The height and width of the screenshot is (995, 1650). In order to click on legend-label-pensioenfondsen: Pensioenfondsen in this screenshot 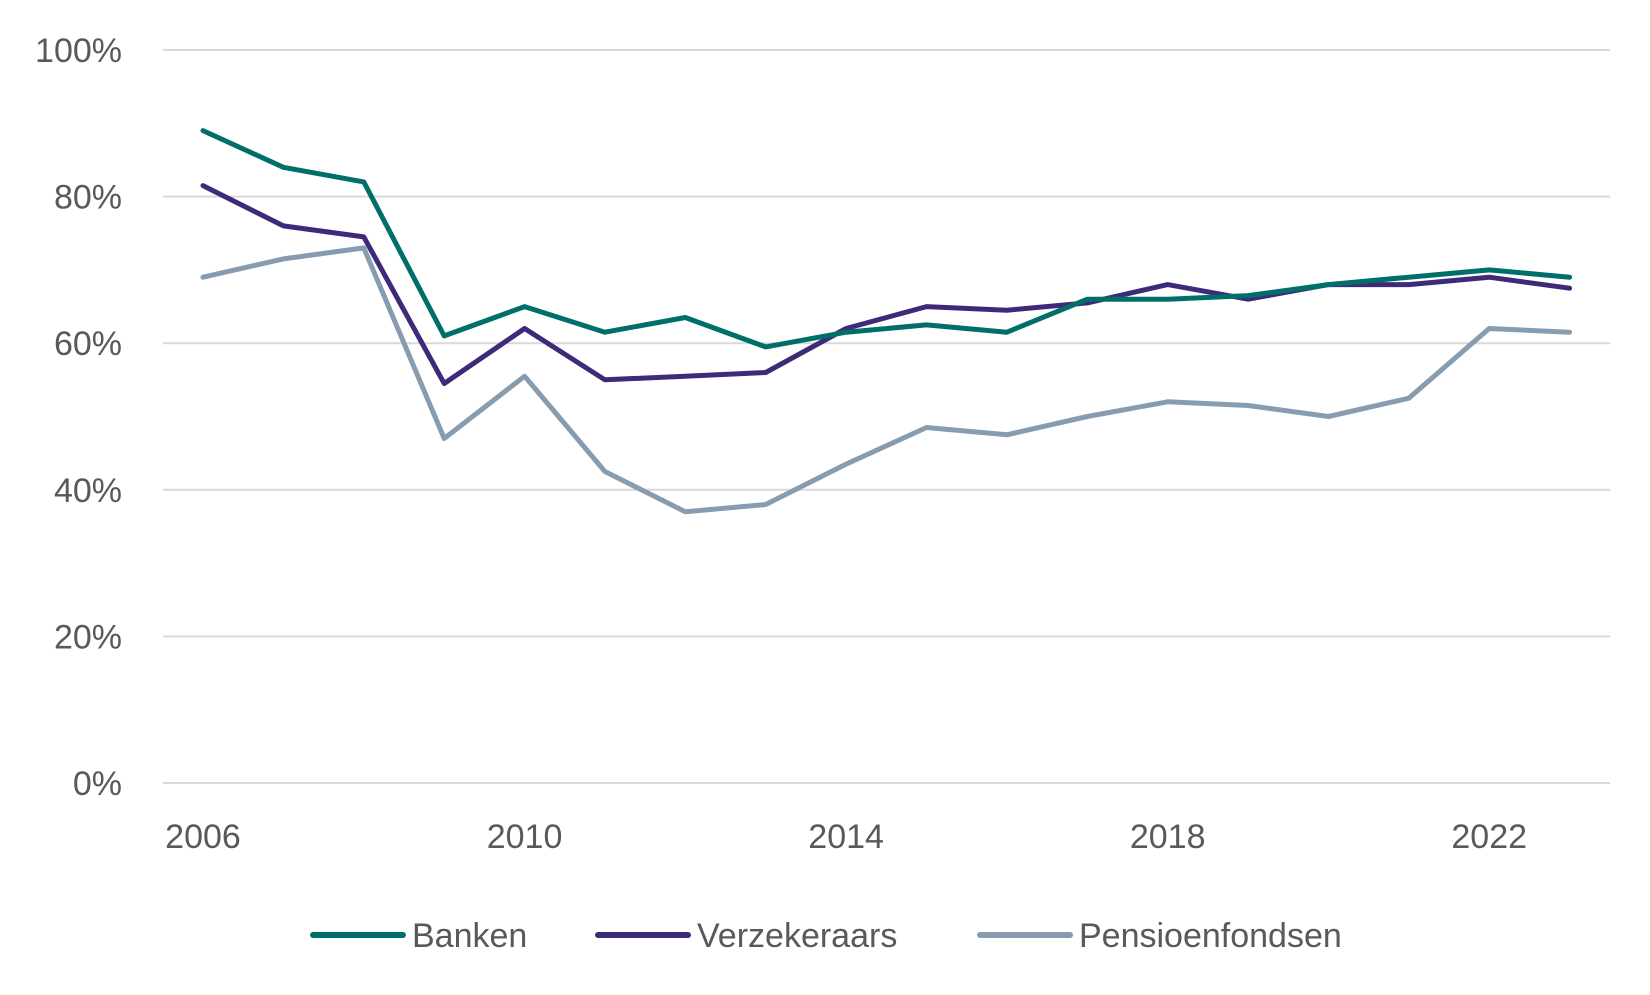, I will do `click(1210, 936)`.